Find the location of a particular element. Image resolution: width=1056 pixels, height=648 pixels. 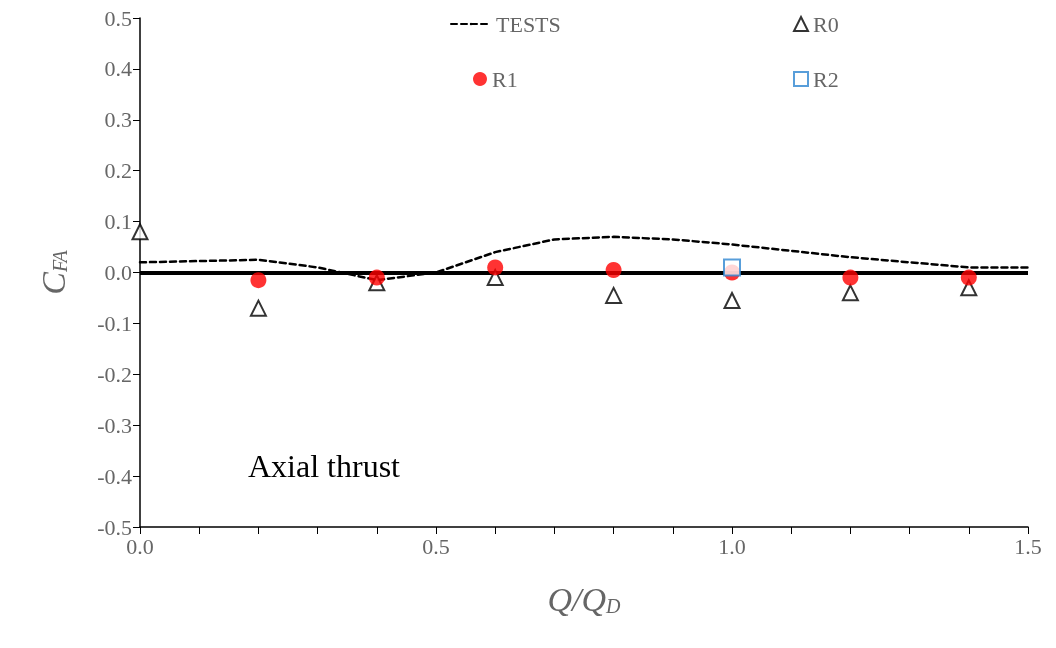

y-tick-label: 0.2 is located at coordinates (118, 171).